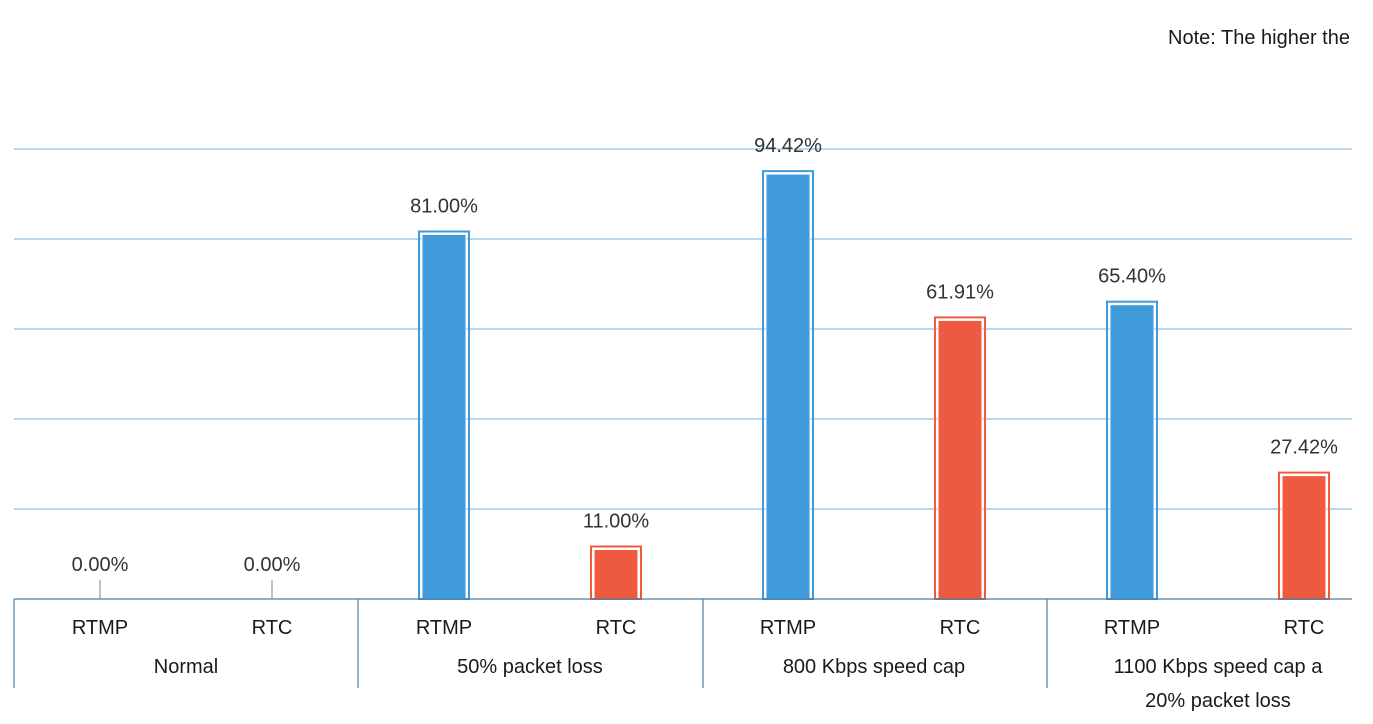 The image size is (1373, 724). Describe the element at coordinates (186, 667) in the screenshot. I see `group-label-1: Normal` at that location.